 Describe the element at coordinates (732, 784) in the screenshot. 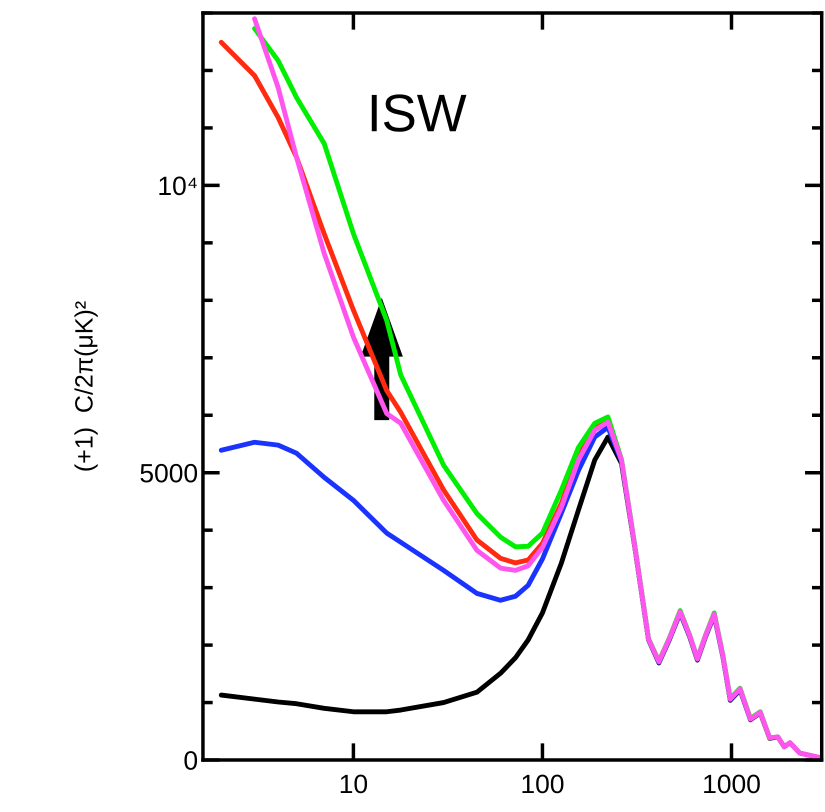

I see `x-tick-label: 1000` at that location.